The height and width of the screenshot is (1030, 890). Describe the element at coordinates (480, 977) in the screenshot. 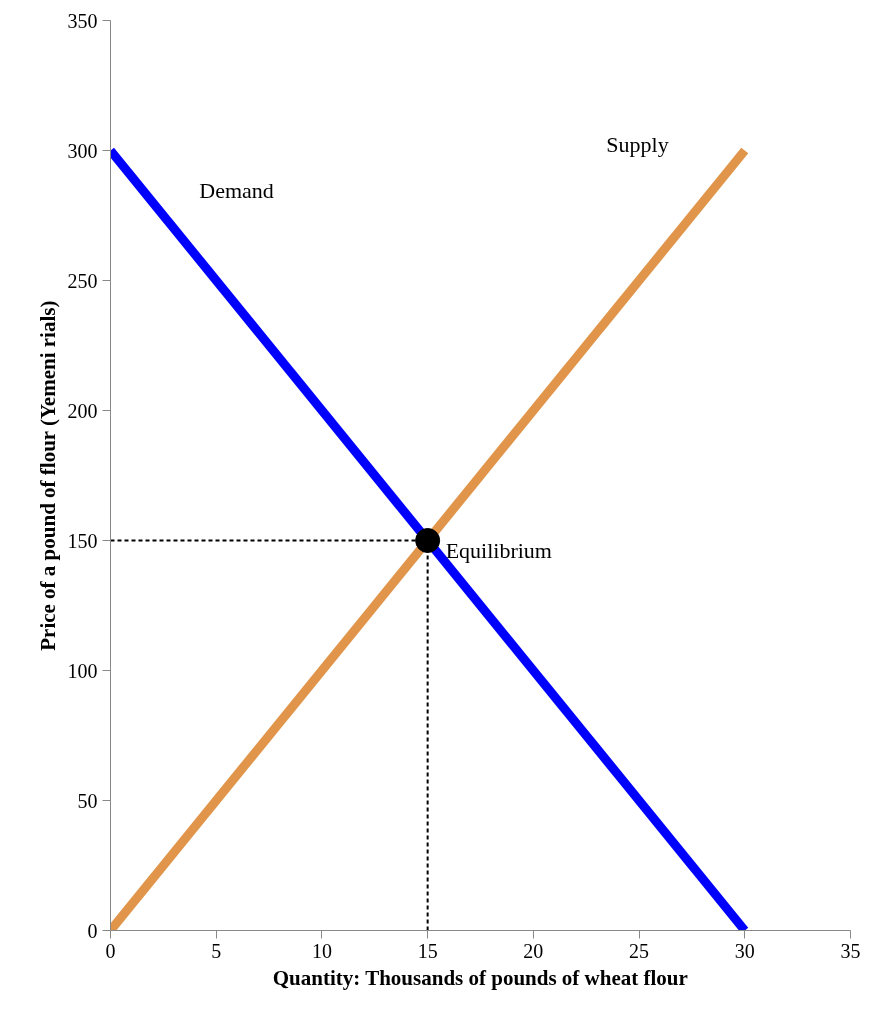

I see `x-axis-title: Quantity: Thousands of pounds of wheat flour` at that location.